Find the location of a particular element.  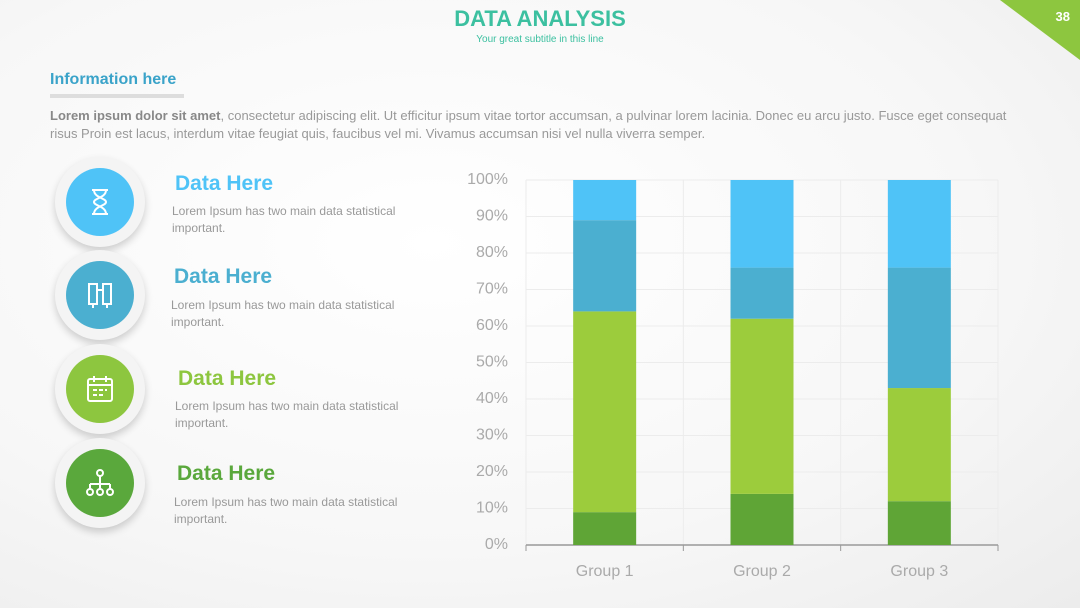

y-tick-label: 0% is located at coordinates (496, 544).